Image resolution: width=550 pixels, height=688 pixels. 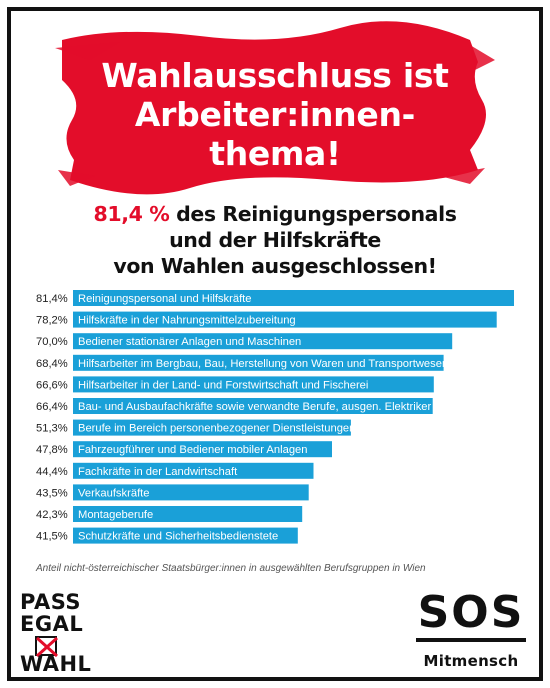 What do you see at coordinates (52, 429) in the screenshot?
I see `value-label: 51,3%` at bounding box center [52, 429].